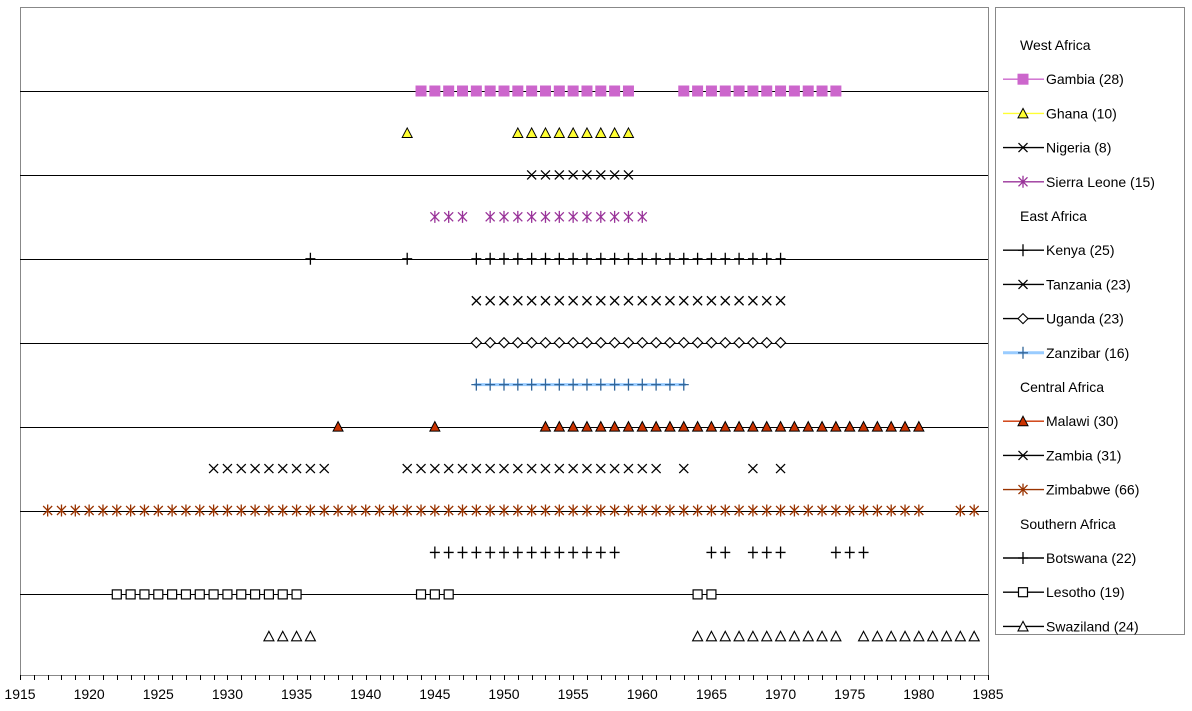 The image size is (1192, 711). I want to click on x-tick-label: 1985, so click(987, 694).